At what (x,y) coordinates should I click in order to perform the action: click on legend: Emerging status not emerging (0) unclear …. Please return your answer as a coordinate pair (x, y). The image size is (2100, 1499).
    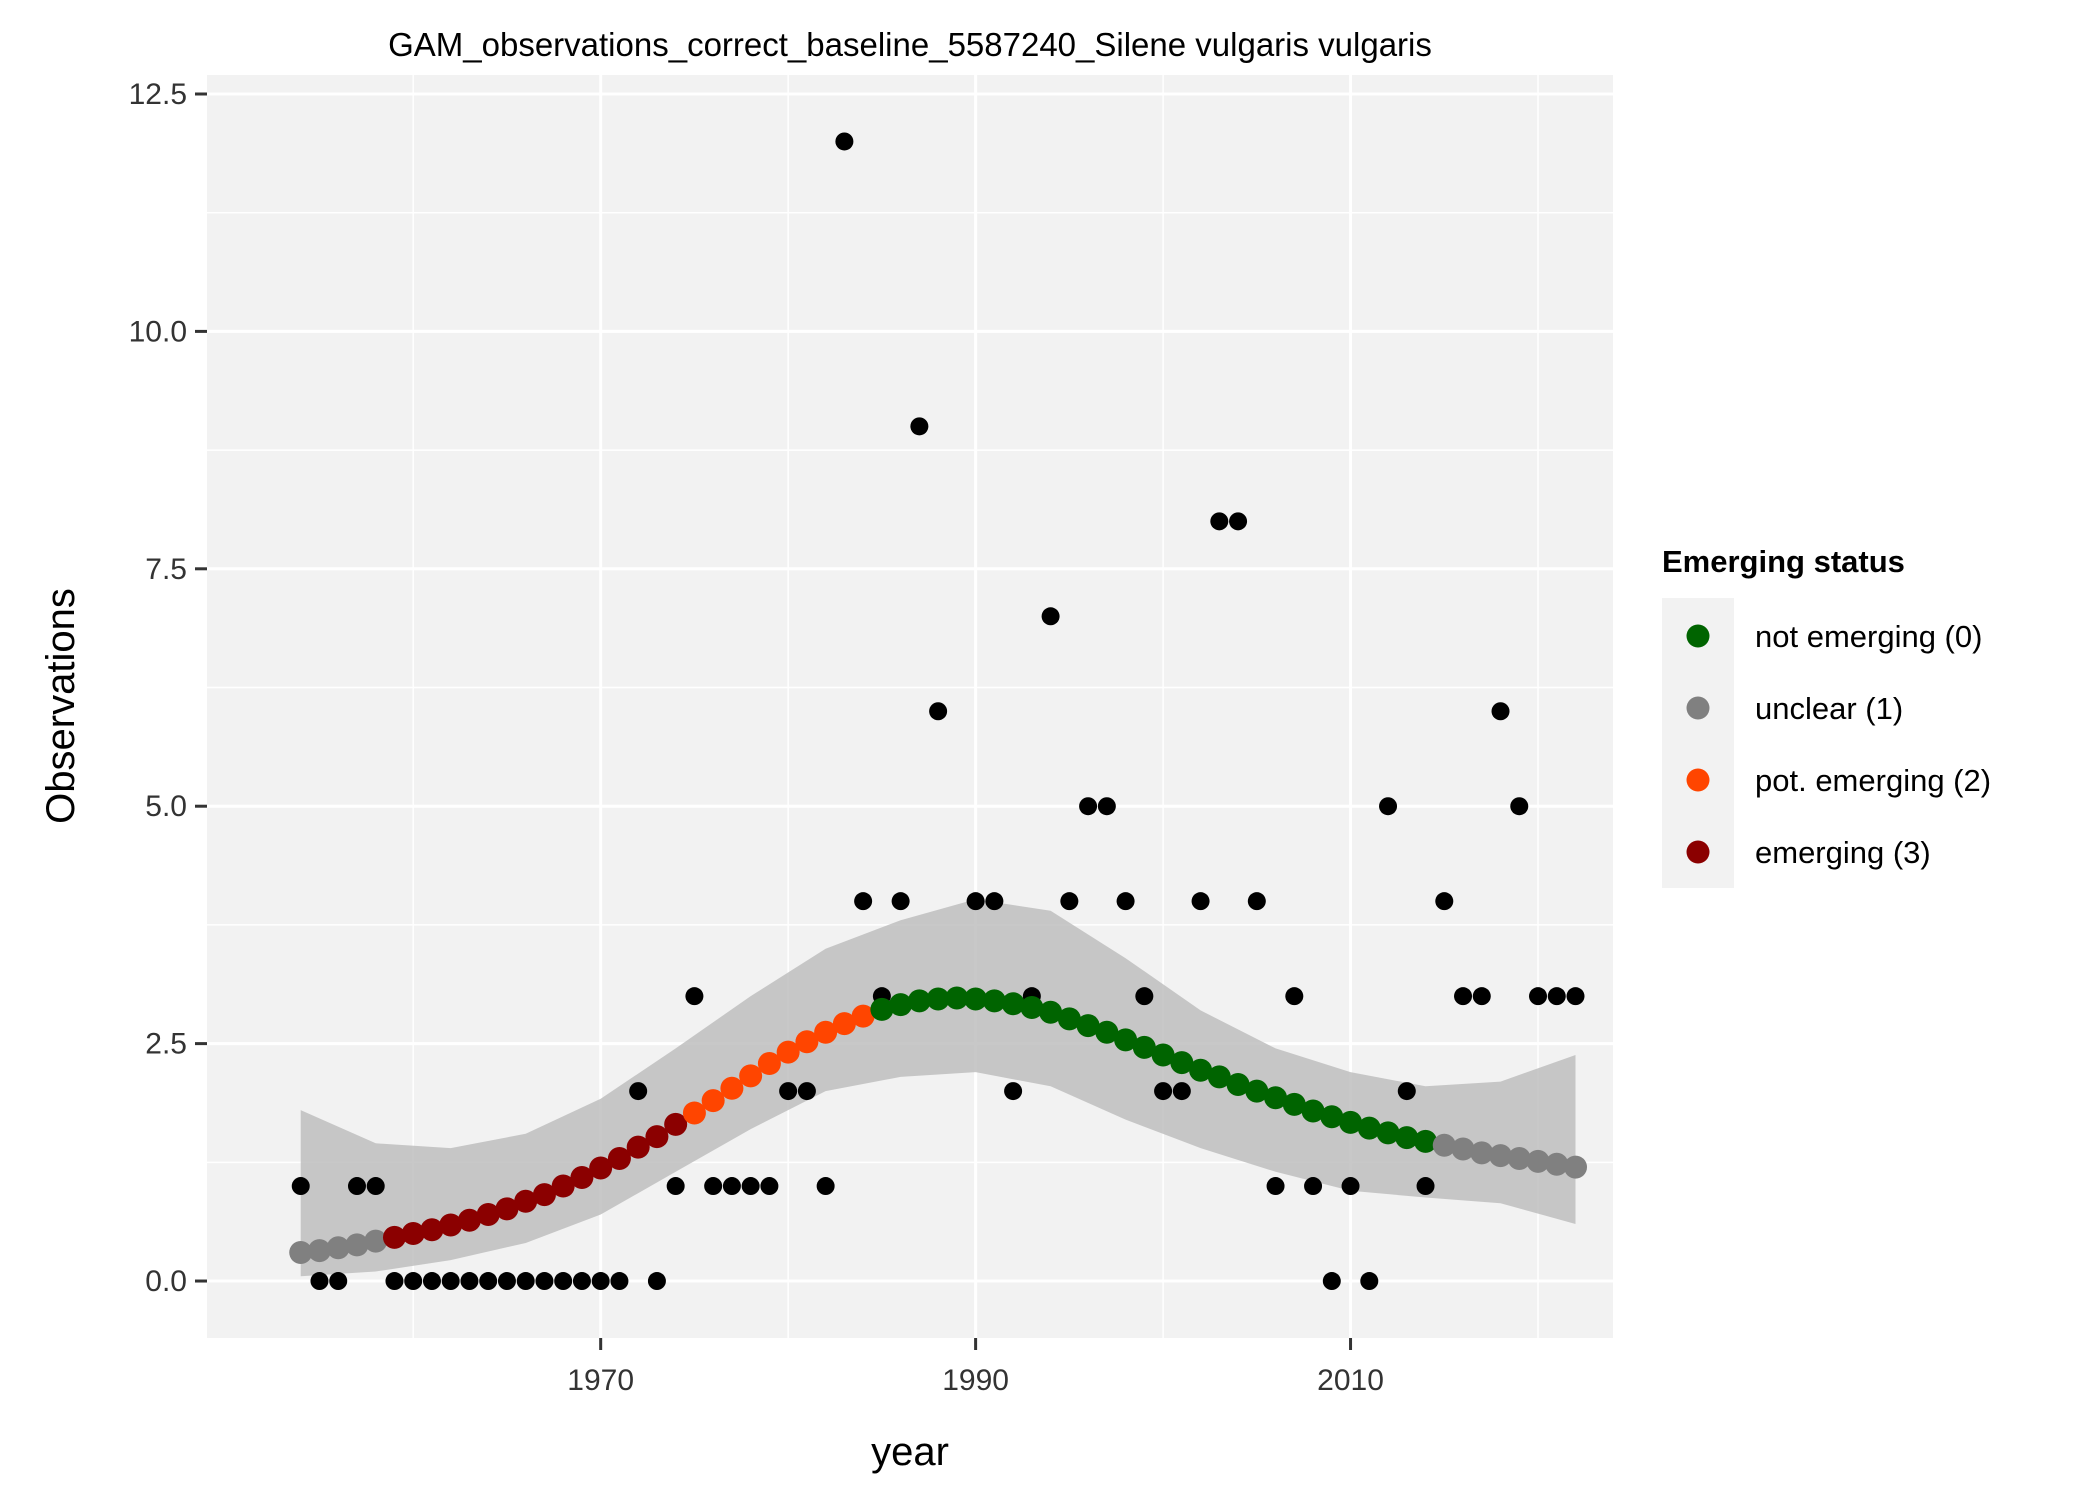
    Looking at the image, I should click on (1826, 716).